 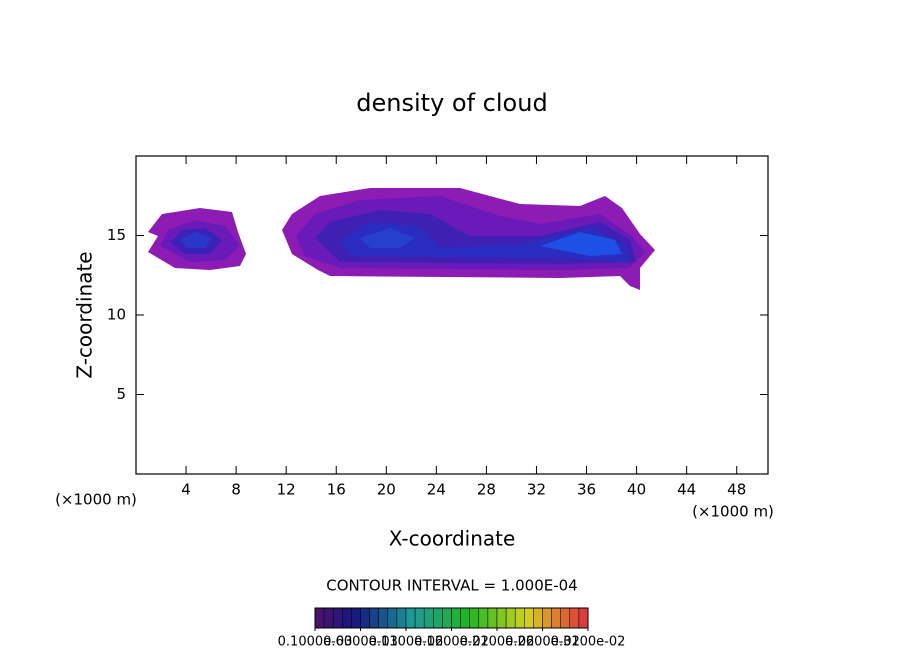 I want to click on annotation: CONTOUR INTERVAL = 1.000E-04, so click(x=451, y=586).